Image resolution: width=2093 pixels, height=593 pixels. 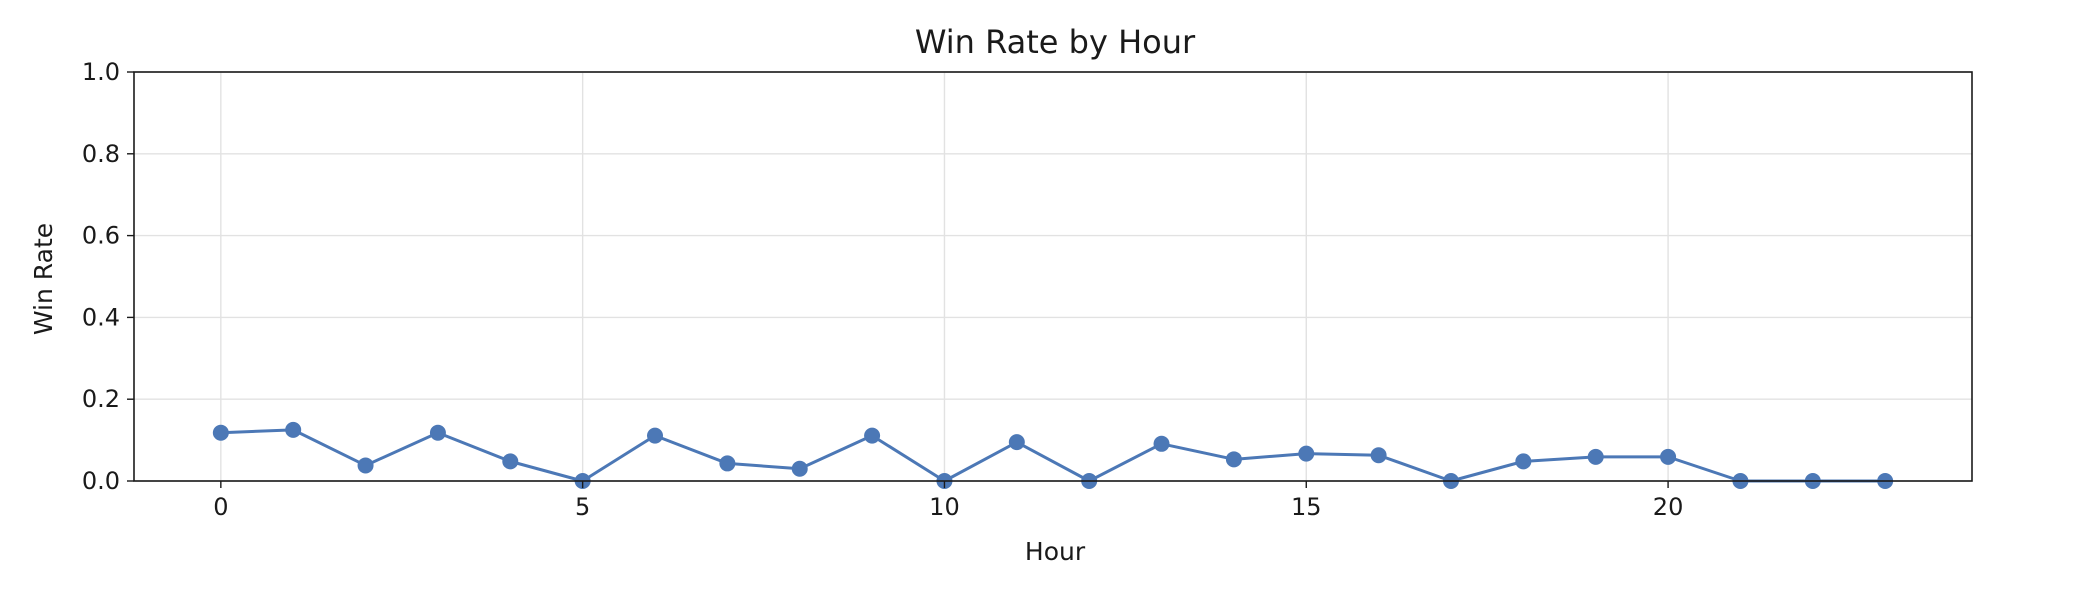 I want to click on y-axis-label: Win Rate, so click(x=43, y=279).